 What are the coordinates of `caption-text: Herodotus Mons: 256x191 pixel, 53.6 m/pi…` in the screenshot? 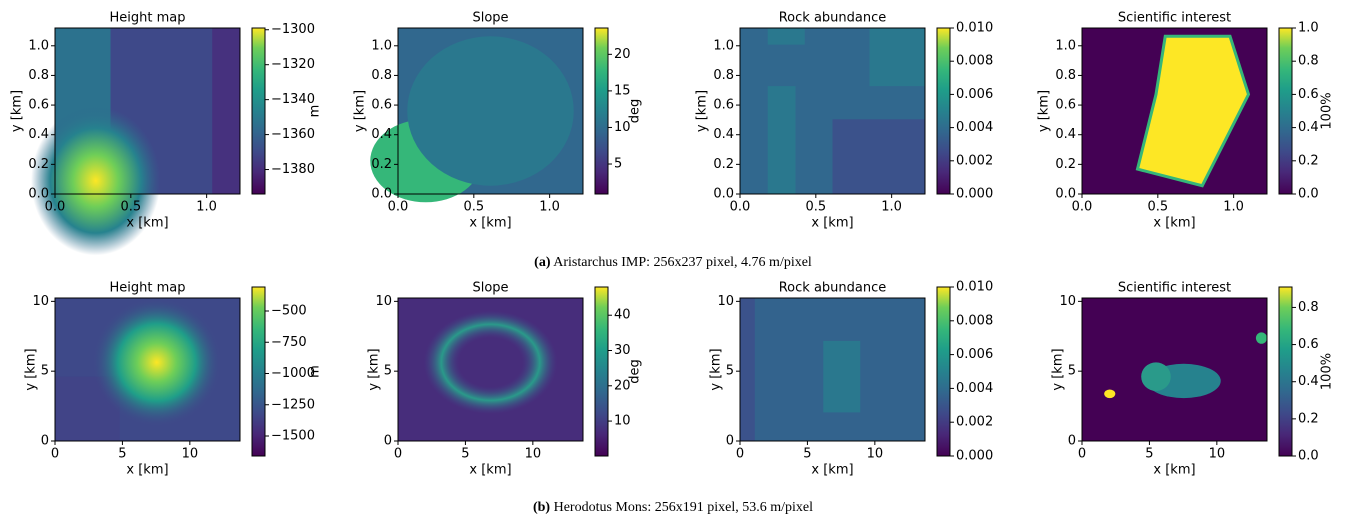 It's located at (683, 507).